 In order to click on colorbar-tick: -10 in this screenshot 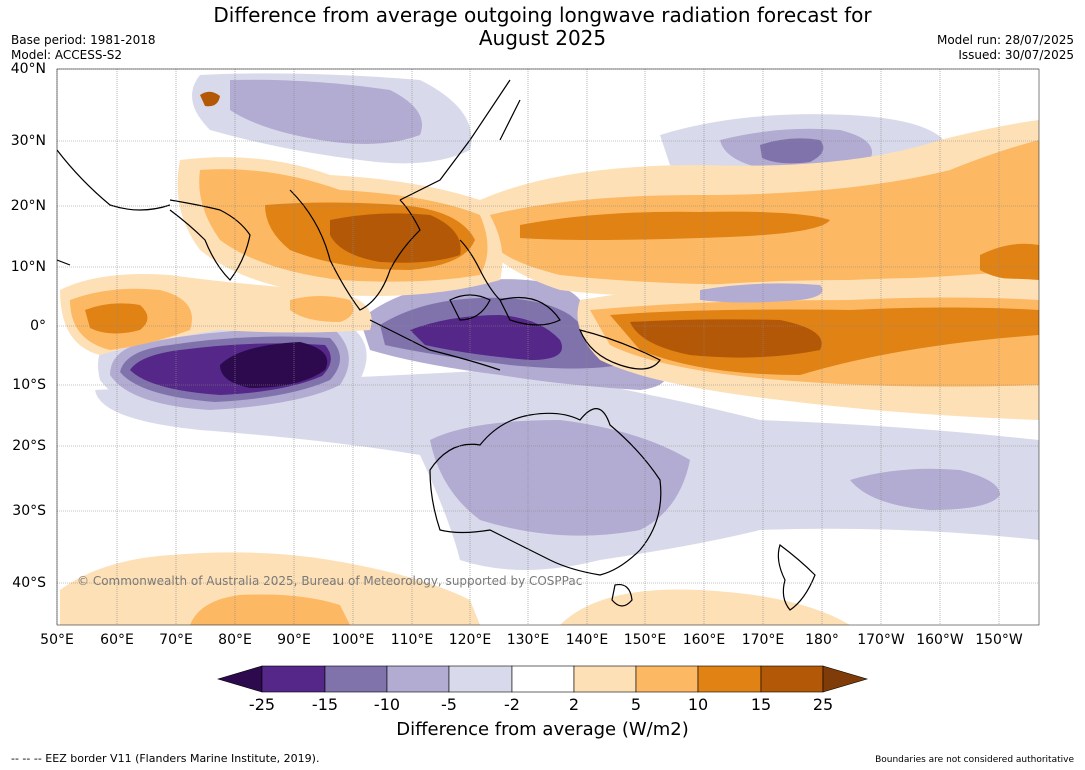, I will do `click(387, 704)`.